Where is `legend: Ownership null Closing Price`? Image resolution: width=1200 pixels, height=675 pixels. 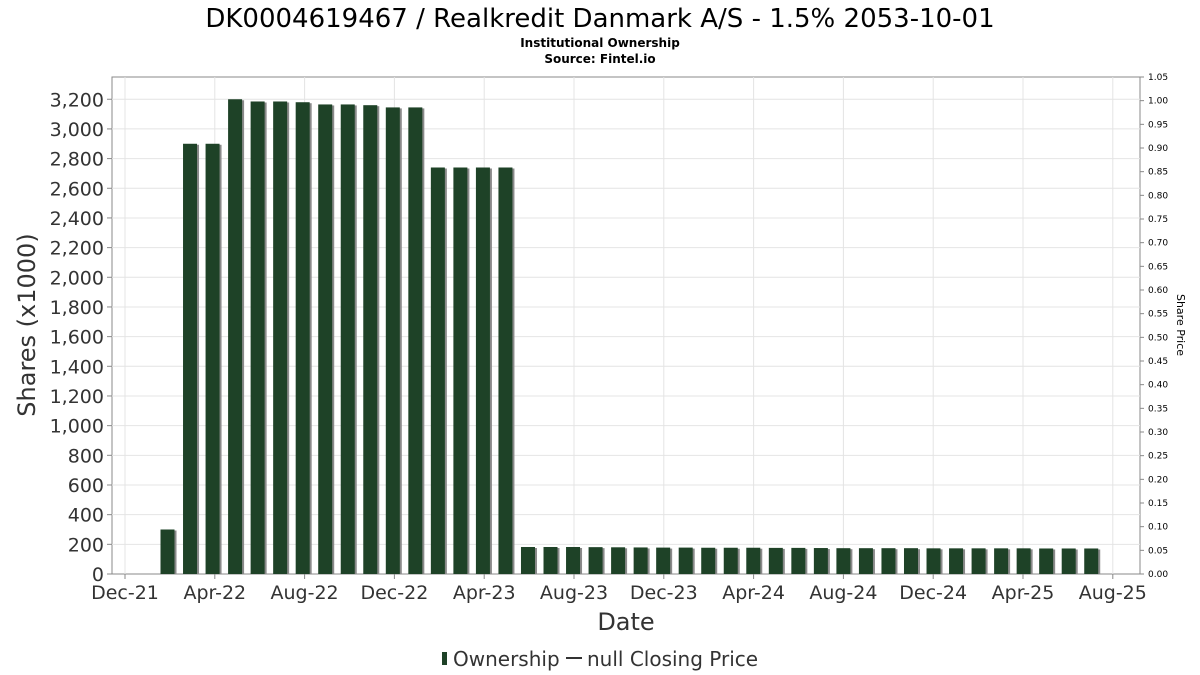
legend: Ownership null Closing Price is located at coordinates (600, 659).